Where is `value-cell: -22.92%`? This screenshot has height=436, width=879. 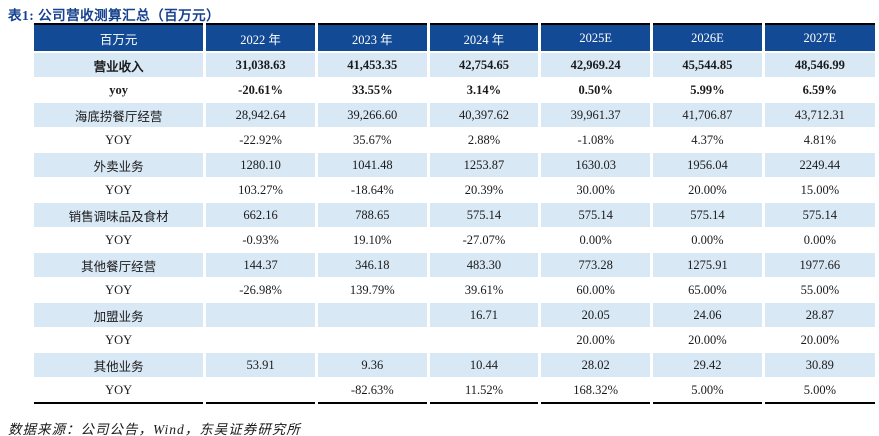
value-cell: -22.92% is located at coordinates (261, 140).